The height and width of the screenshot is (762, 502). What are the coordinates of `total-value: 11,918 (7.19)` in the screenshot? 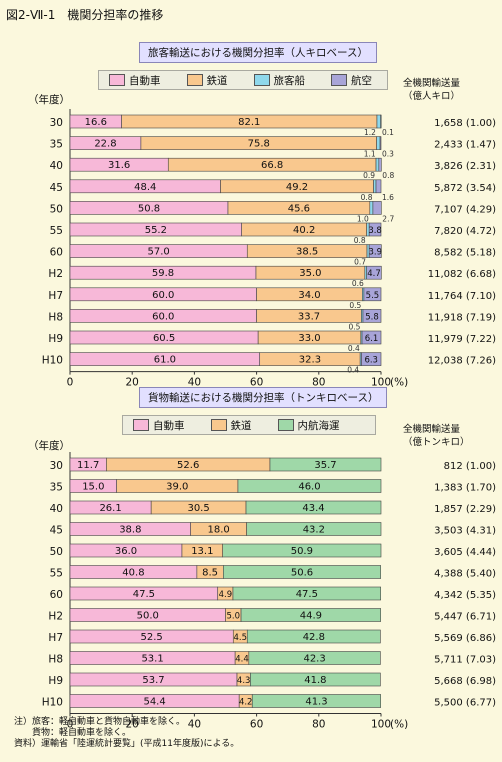 It's located at (462, 317).